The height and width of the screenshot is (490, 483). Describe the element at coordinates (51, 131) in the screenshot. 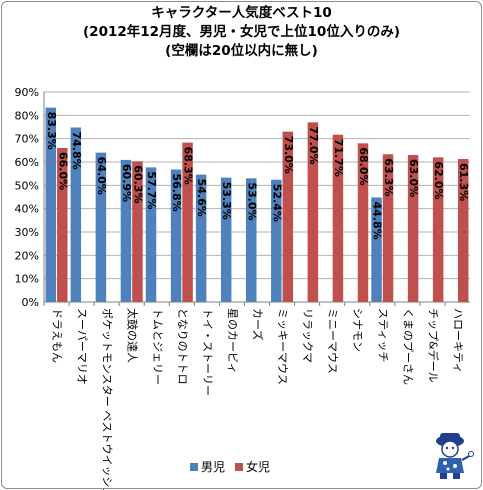

I see `data-label-boys: 83.3%` at that location.